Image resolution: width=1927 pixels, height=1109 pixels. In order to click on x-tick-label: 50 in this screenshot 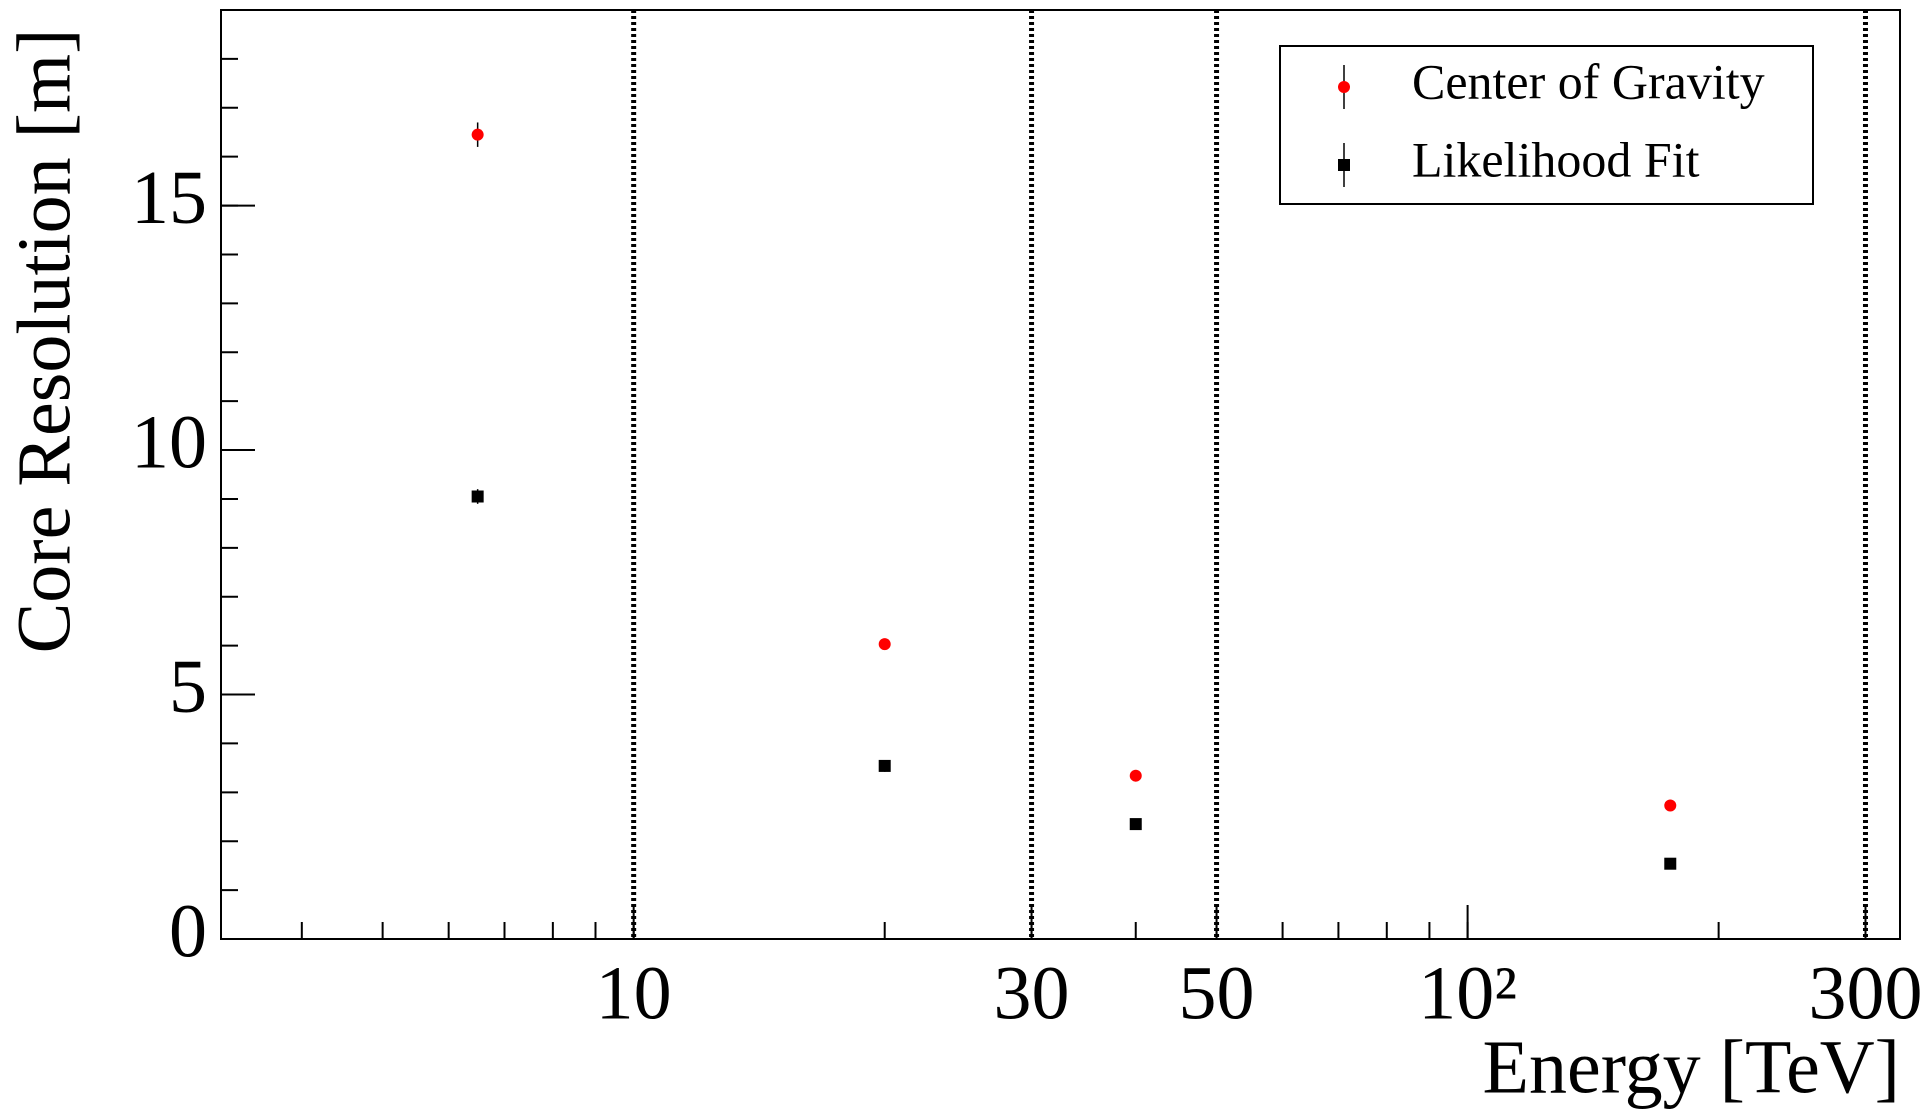, I will do `click(1217, 993)`.